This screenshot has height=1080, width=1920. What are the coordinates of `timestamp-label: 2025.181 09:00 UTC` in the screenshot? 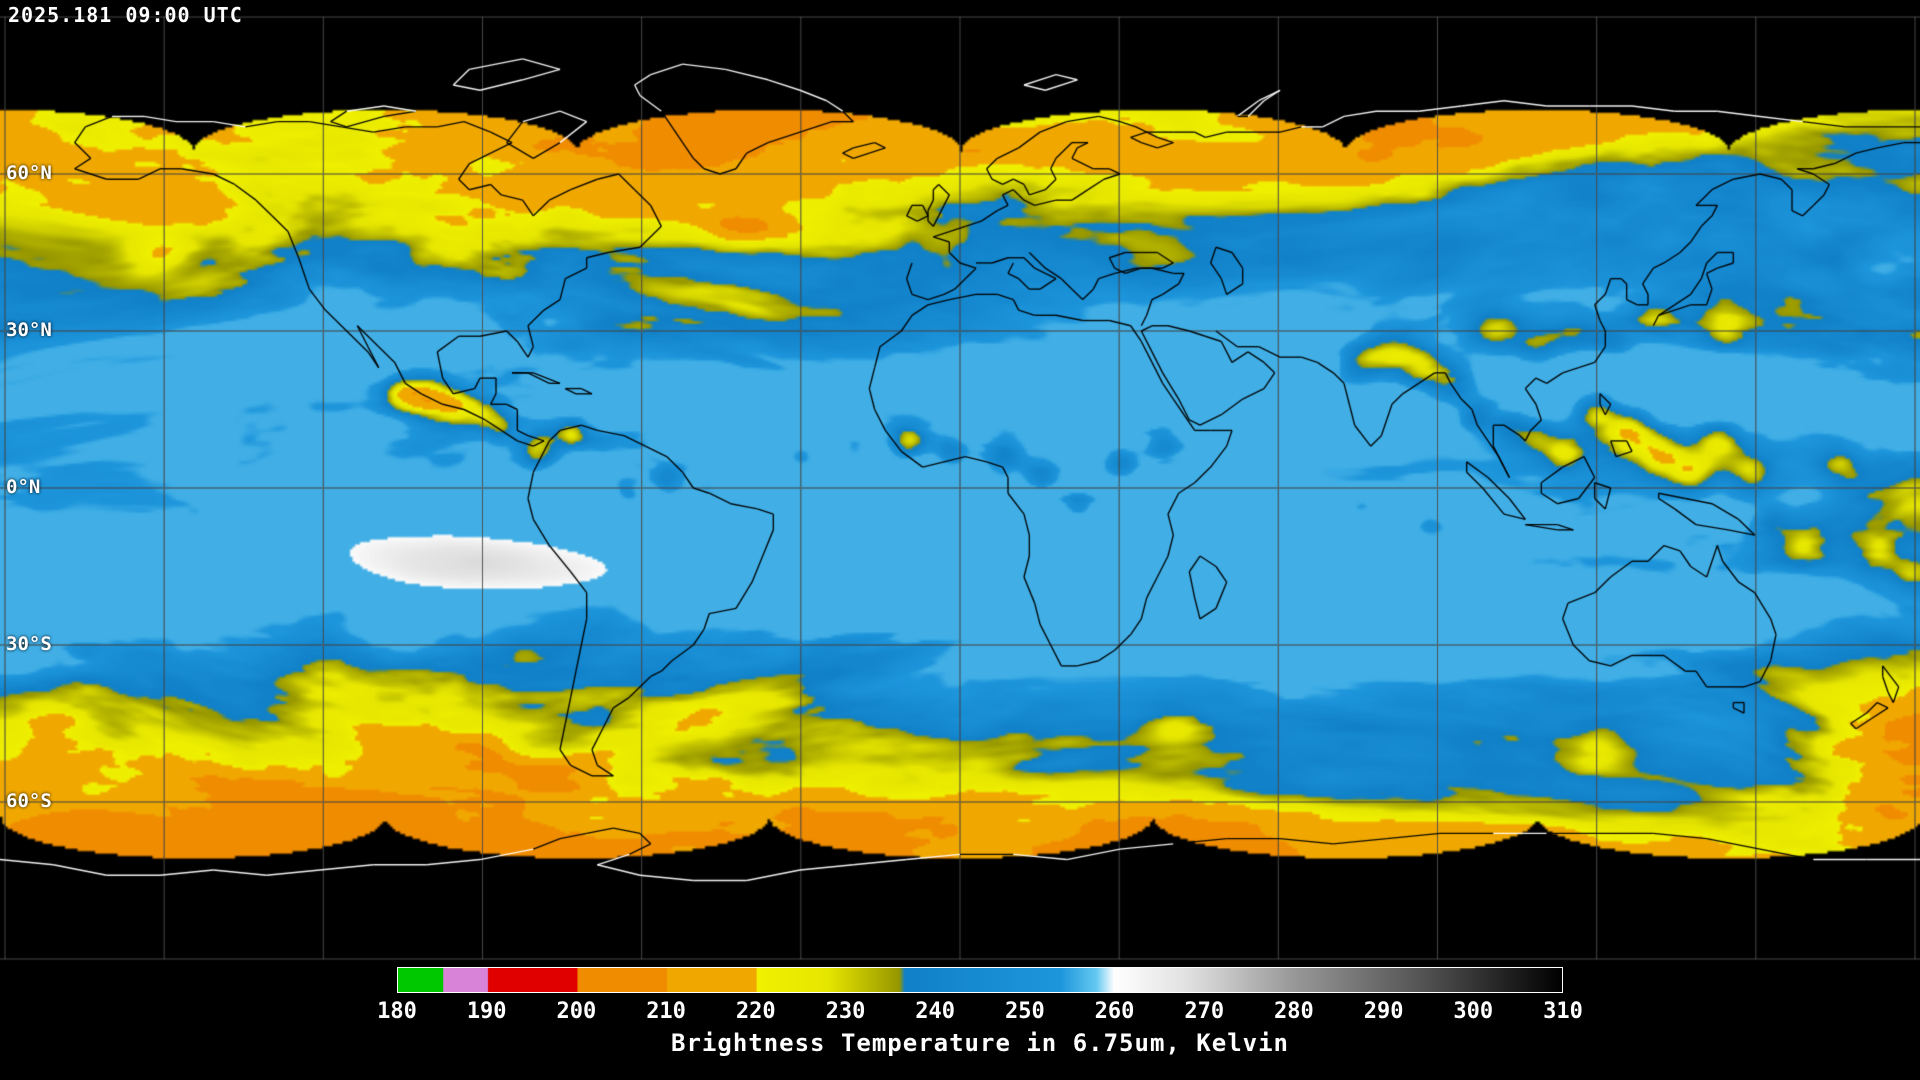 It's located at (125, 15).